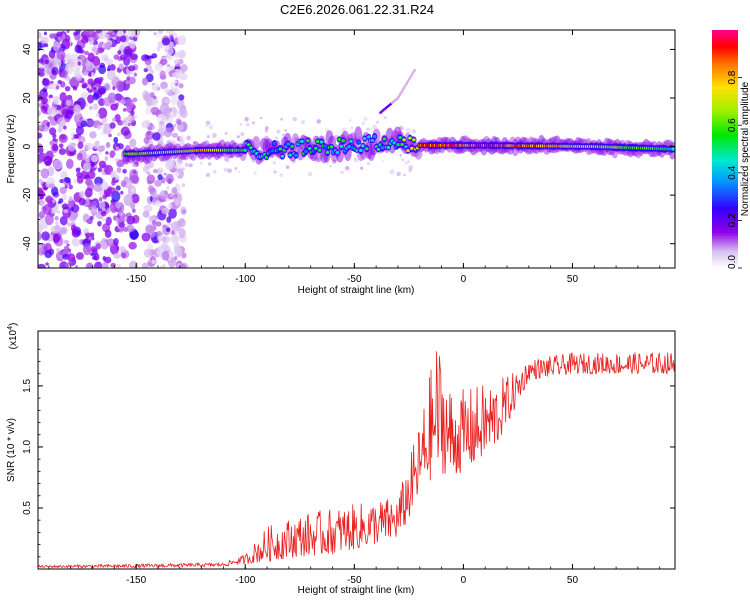 This screenshot has width=750, height=600. What do you see at coordinates (245, 279) in the screenshot?
I see `x-tick-label: -100` at bounding box center [245, 279].